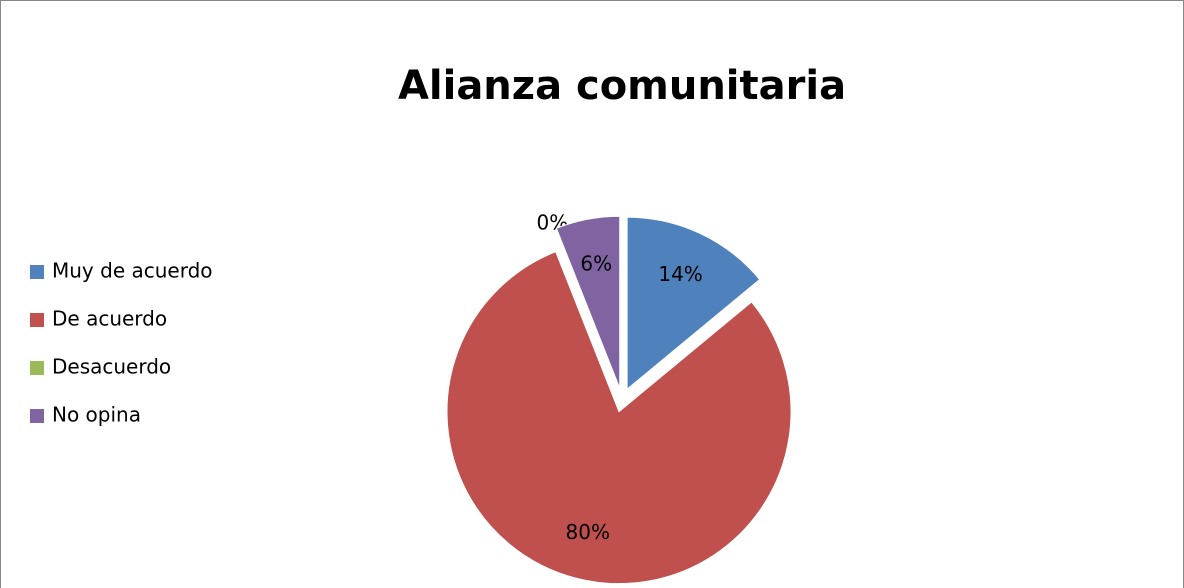 The image size is (1184, 588). Describe the element at coordinates (680, 274) in the screenshot. I see `data-label: 14%` at that location.